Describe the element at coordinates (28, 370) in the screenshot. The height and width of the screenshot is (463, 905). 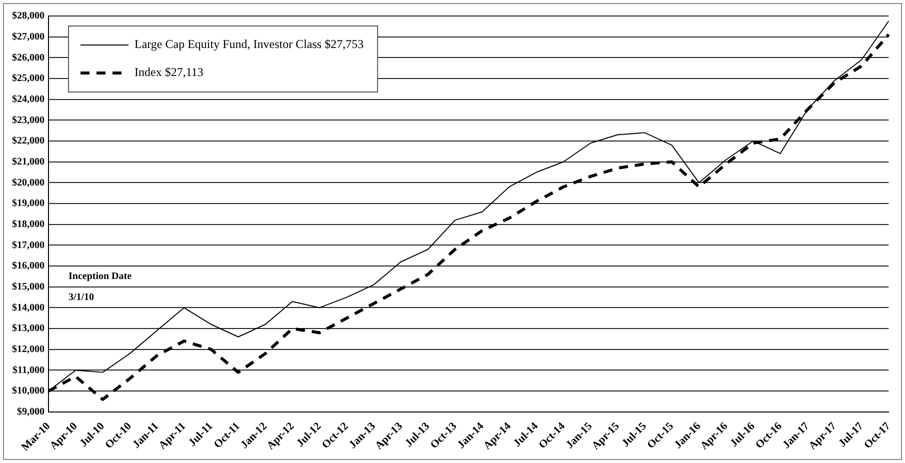
I see `y-tick-label: $11,000` at that location.